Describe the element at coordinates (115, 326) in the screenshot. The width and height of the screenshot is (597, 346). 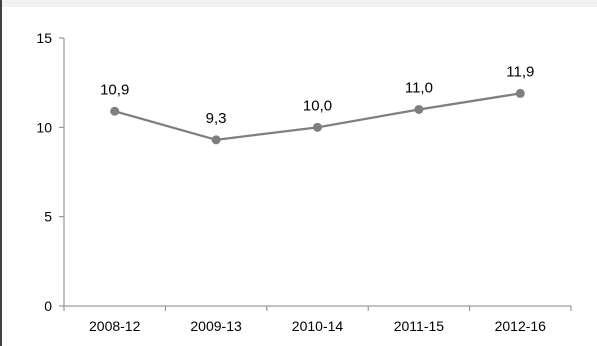
I see `x-tick-label: 2008-12` at that location.